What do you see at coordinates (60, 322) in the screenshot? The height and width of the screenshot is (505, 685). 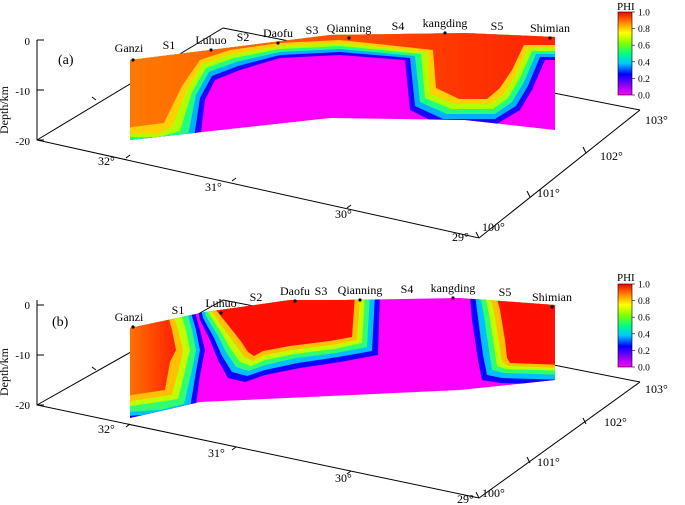 I see `panel-b-label: (b)` at bounding box center [60, 322].